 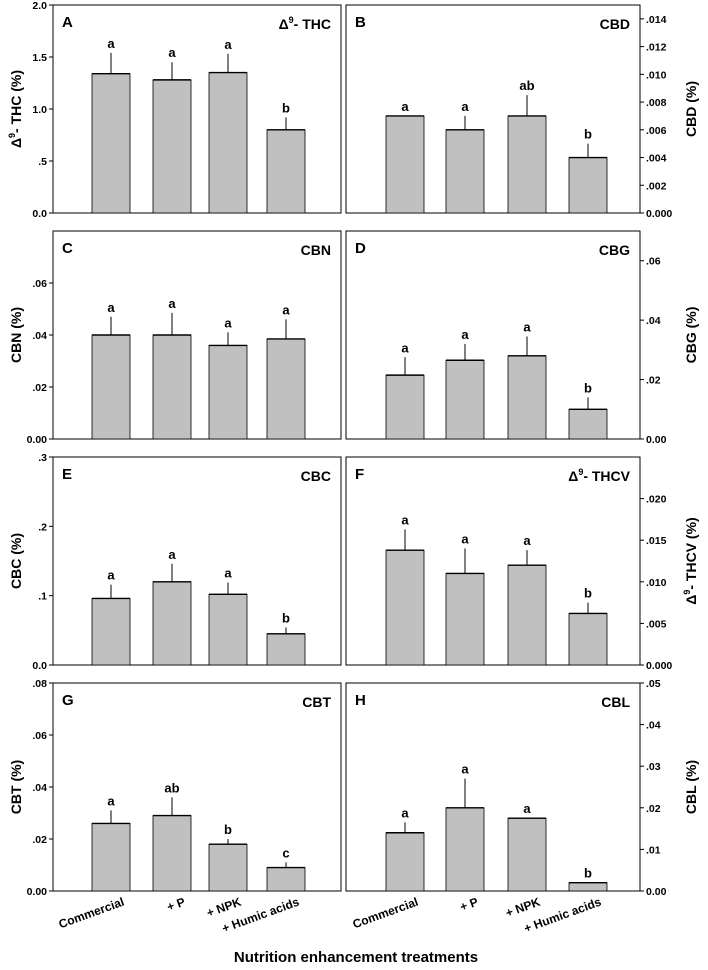 I want to click on y-tick-label: .006, so click(x=656, y=131).